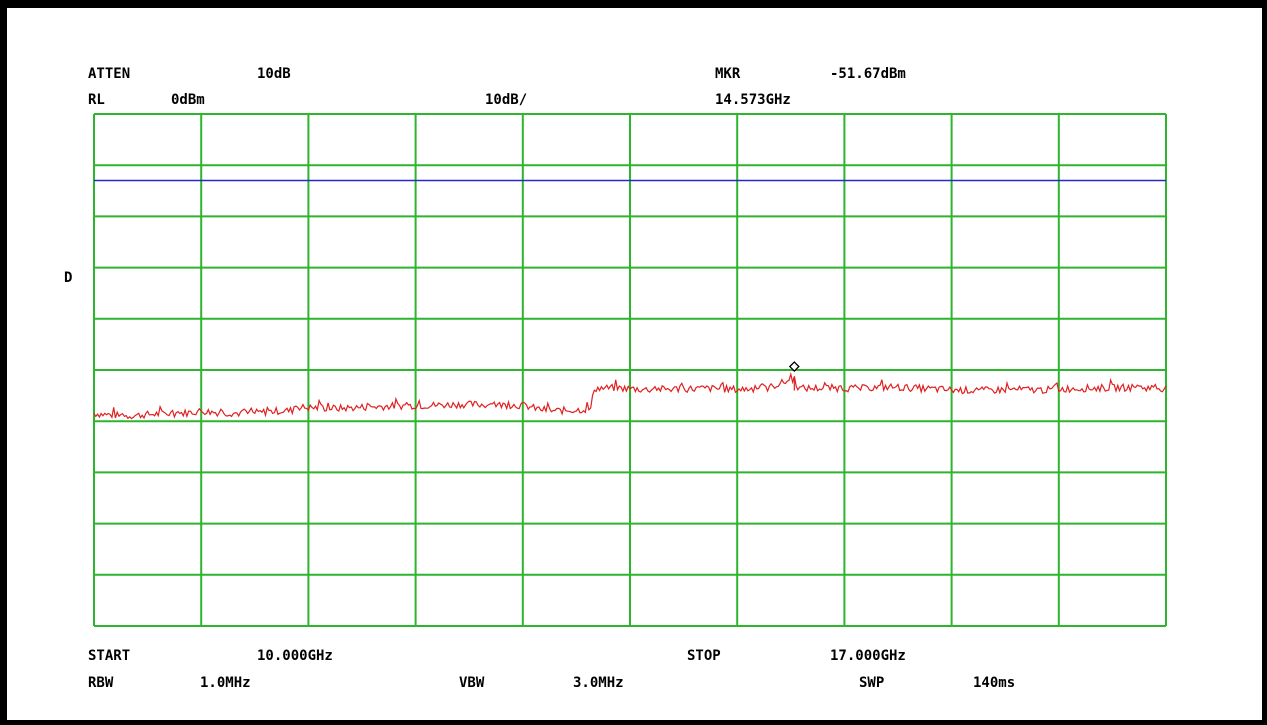  What do you see at coordinates (295, 656) in the screenshot?
I see `start-frequency: 10.000GHz` at bounding box center [295, 656].